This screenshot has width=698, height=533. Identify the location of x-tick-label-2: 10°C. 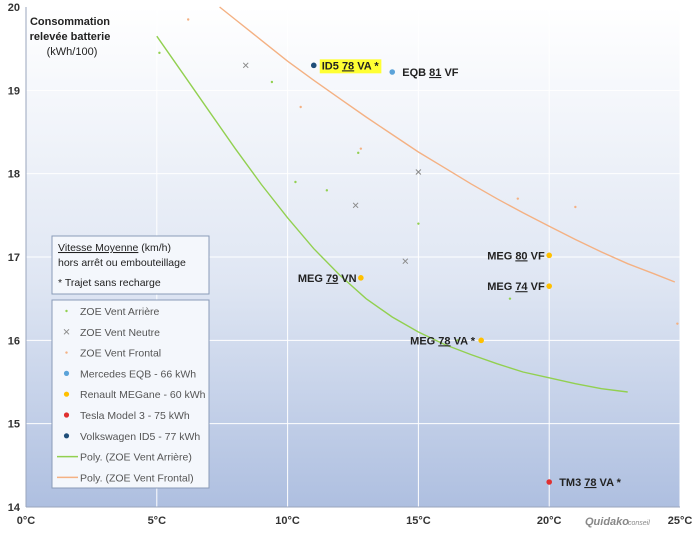
(287, 521).